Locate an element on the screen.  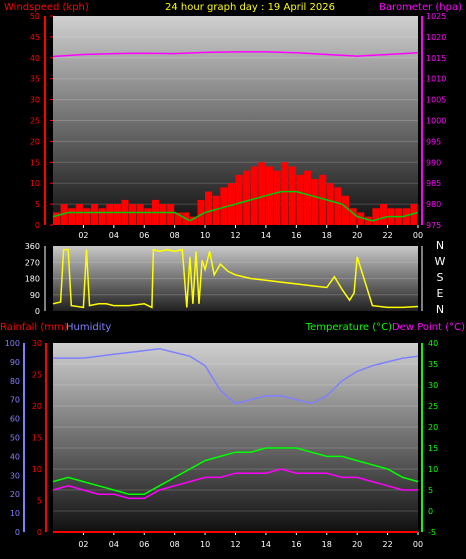
temperature-tick-label: 10 is located at coordinates (433, 469).